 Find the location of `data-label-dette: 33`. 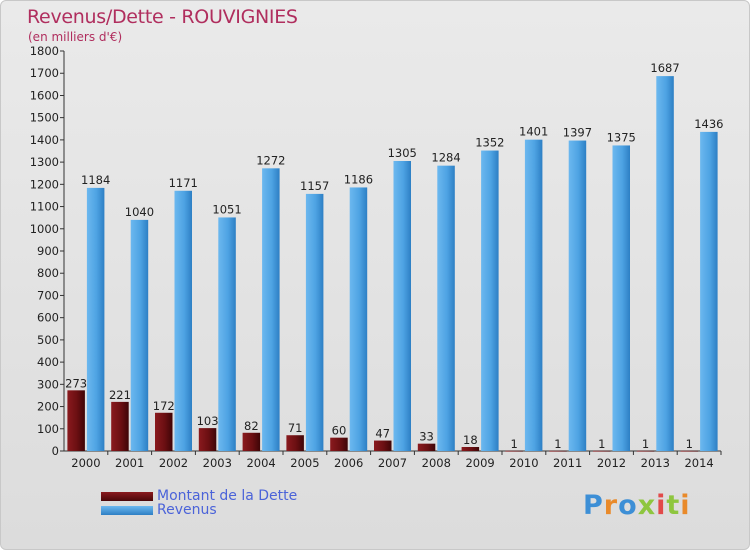

data-label-dette: 33 is located at coordinates (426, 437).